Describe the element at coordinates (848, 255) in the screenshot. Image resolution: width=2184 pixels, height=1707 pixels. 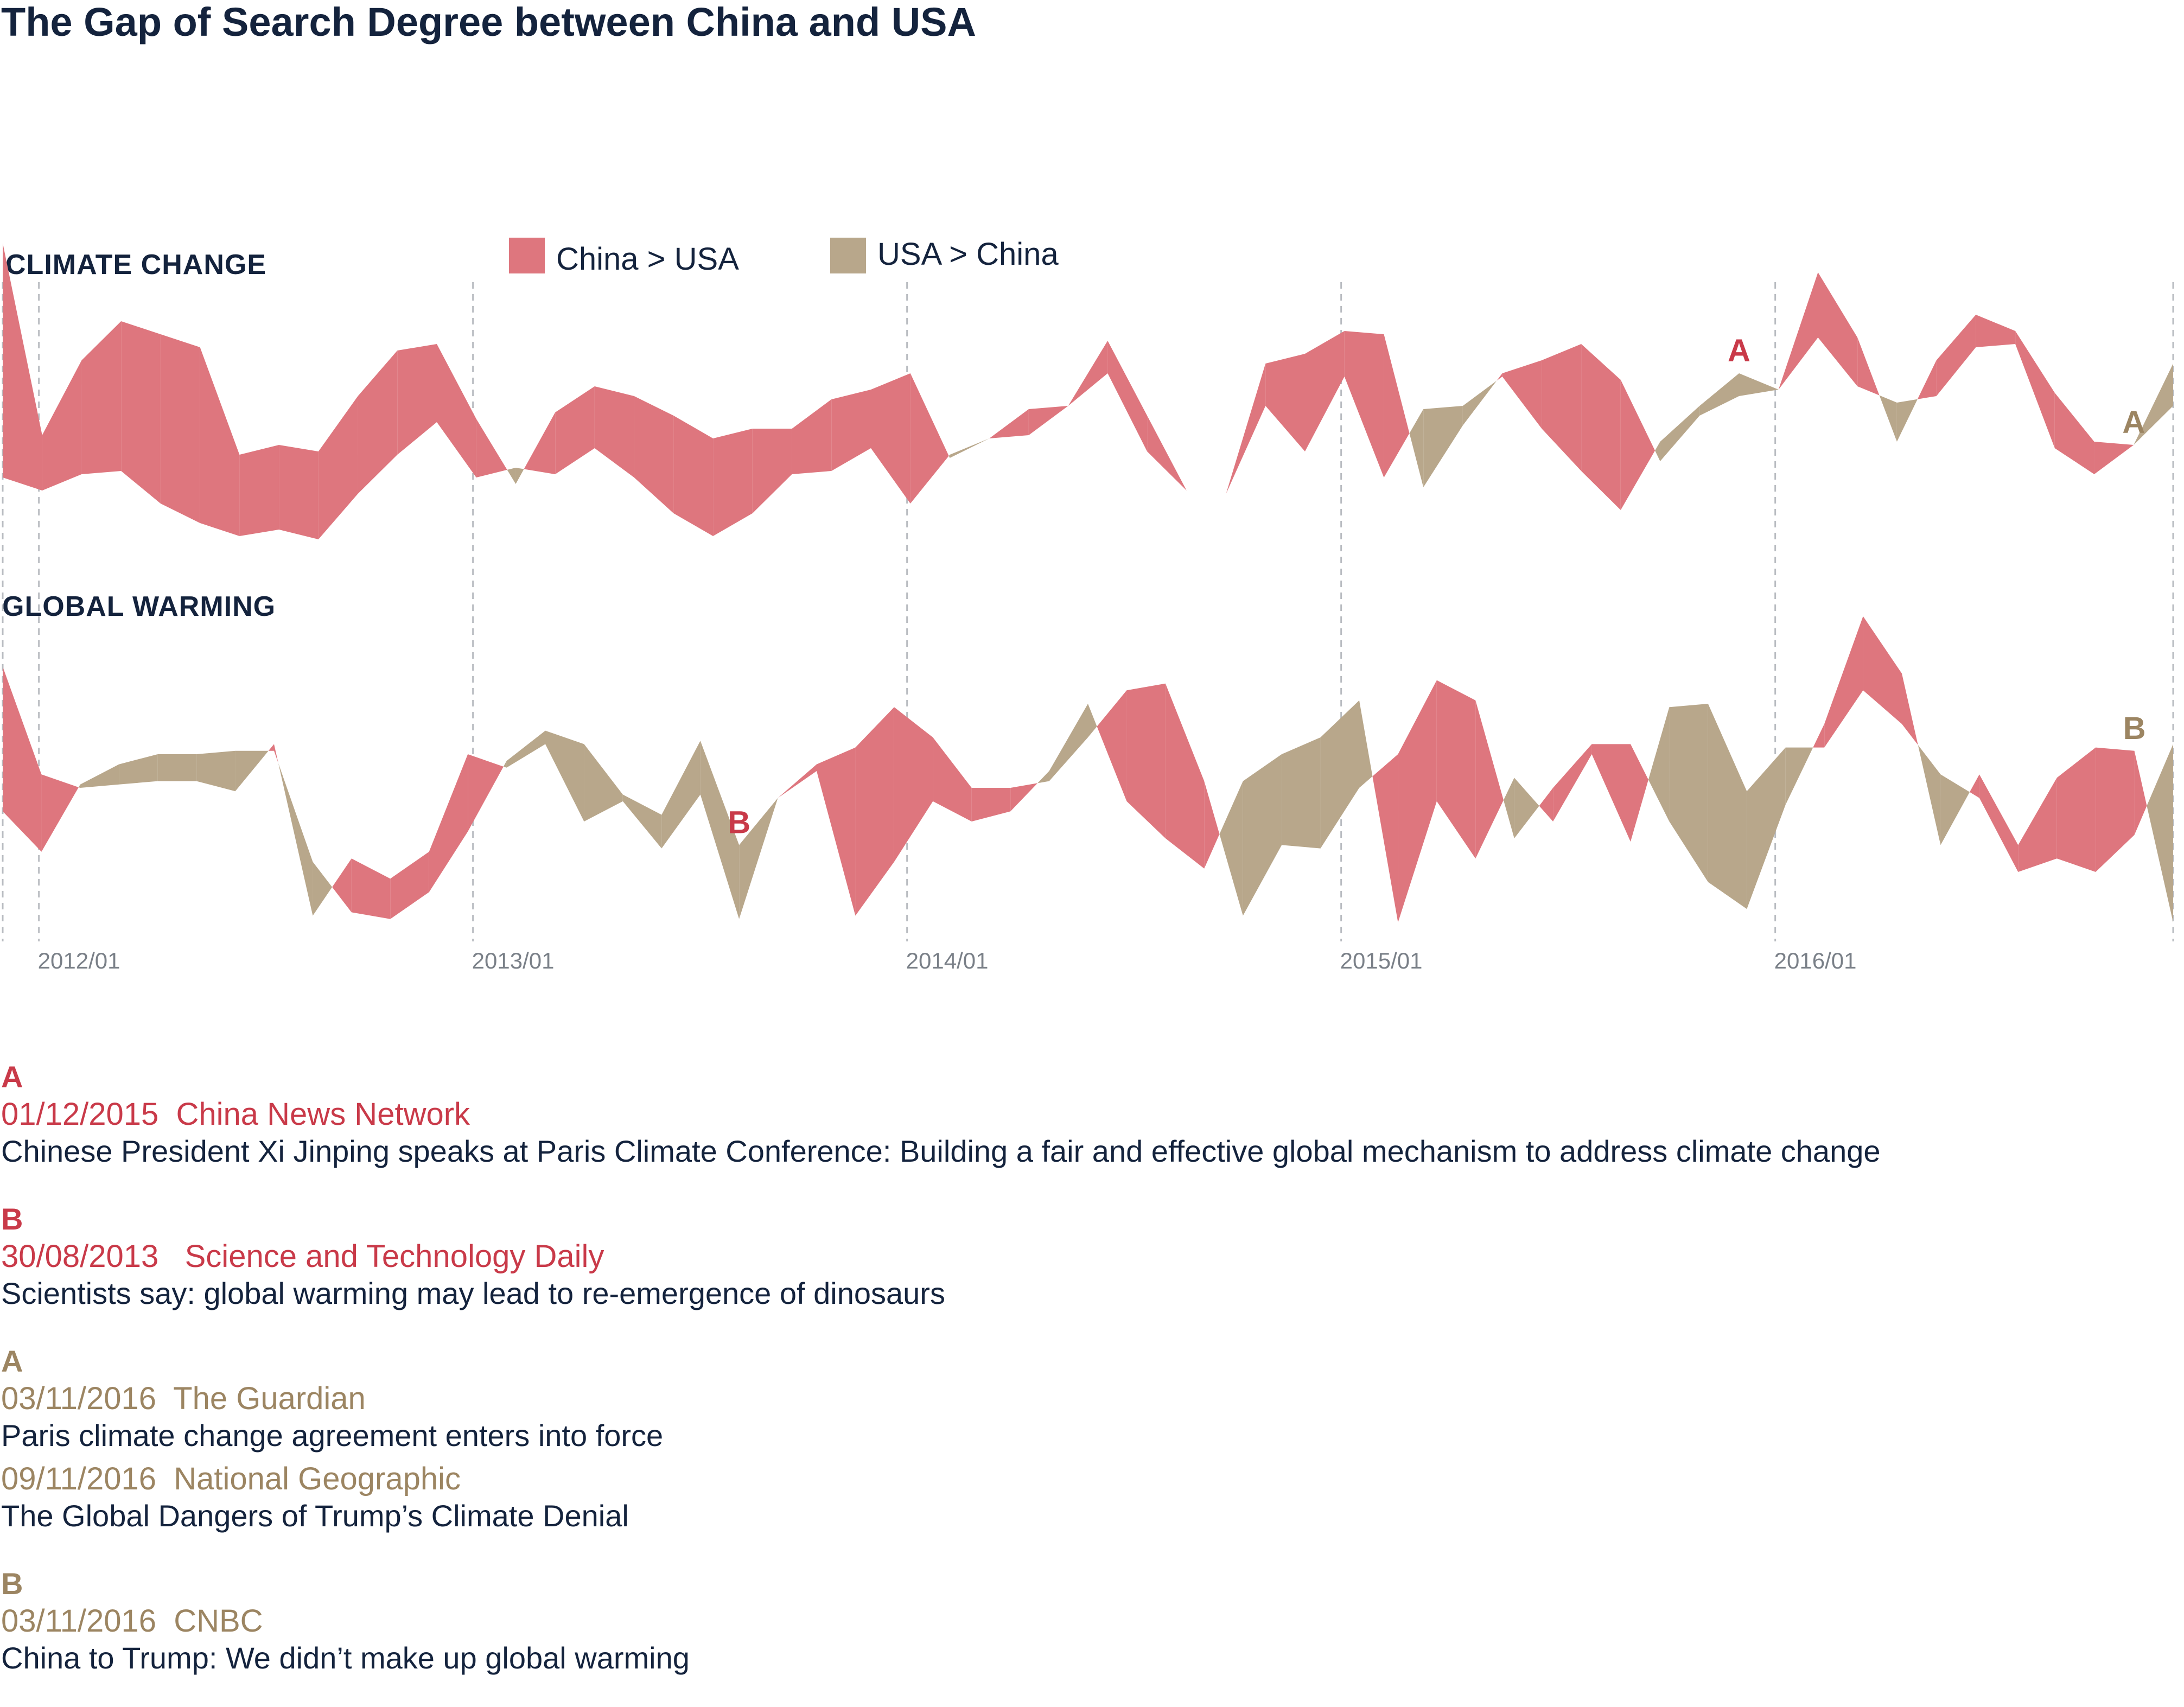
I see `legend-swatch-usa` at that location.